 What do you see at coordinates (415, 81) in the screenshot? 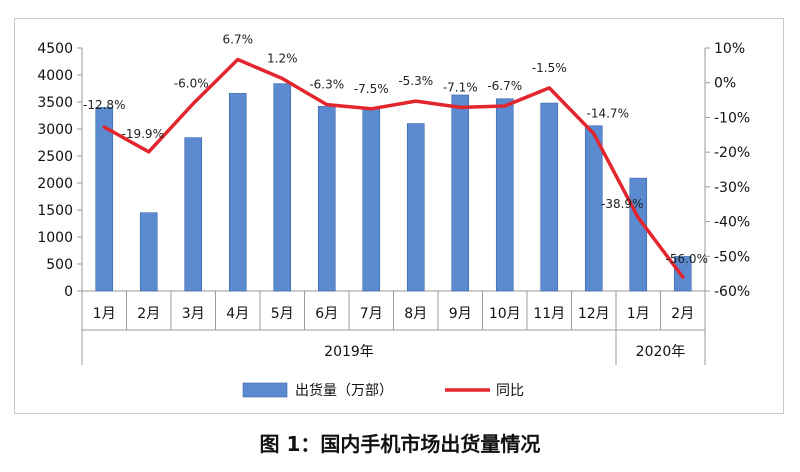
I see `data-label: -5.3%` at bounding box center [415, 81].